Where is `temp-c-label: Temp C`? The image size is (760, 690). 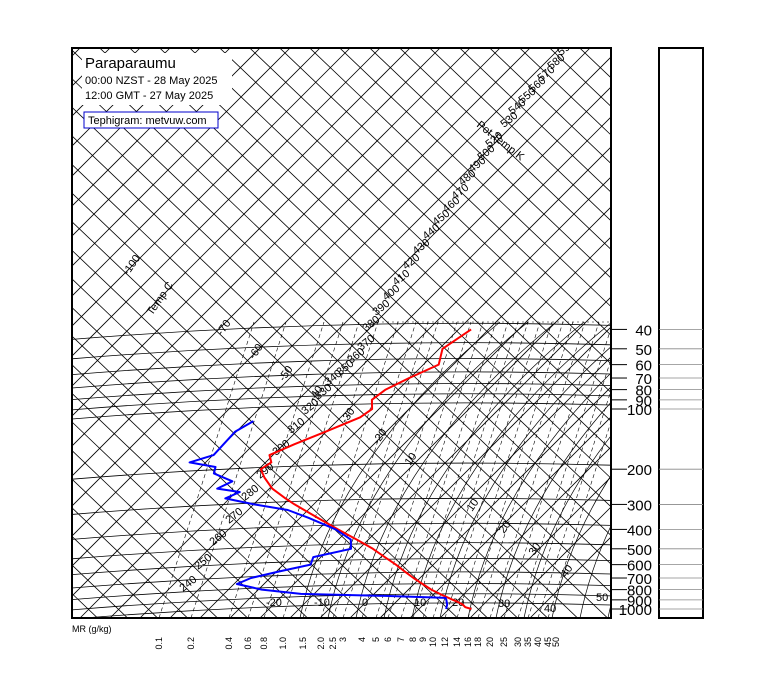
temp-c-label: Temp C is located at coordinates (161, 299).